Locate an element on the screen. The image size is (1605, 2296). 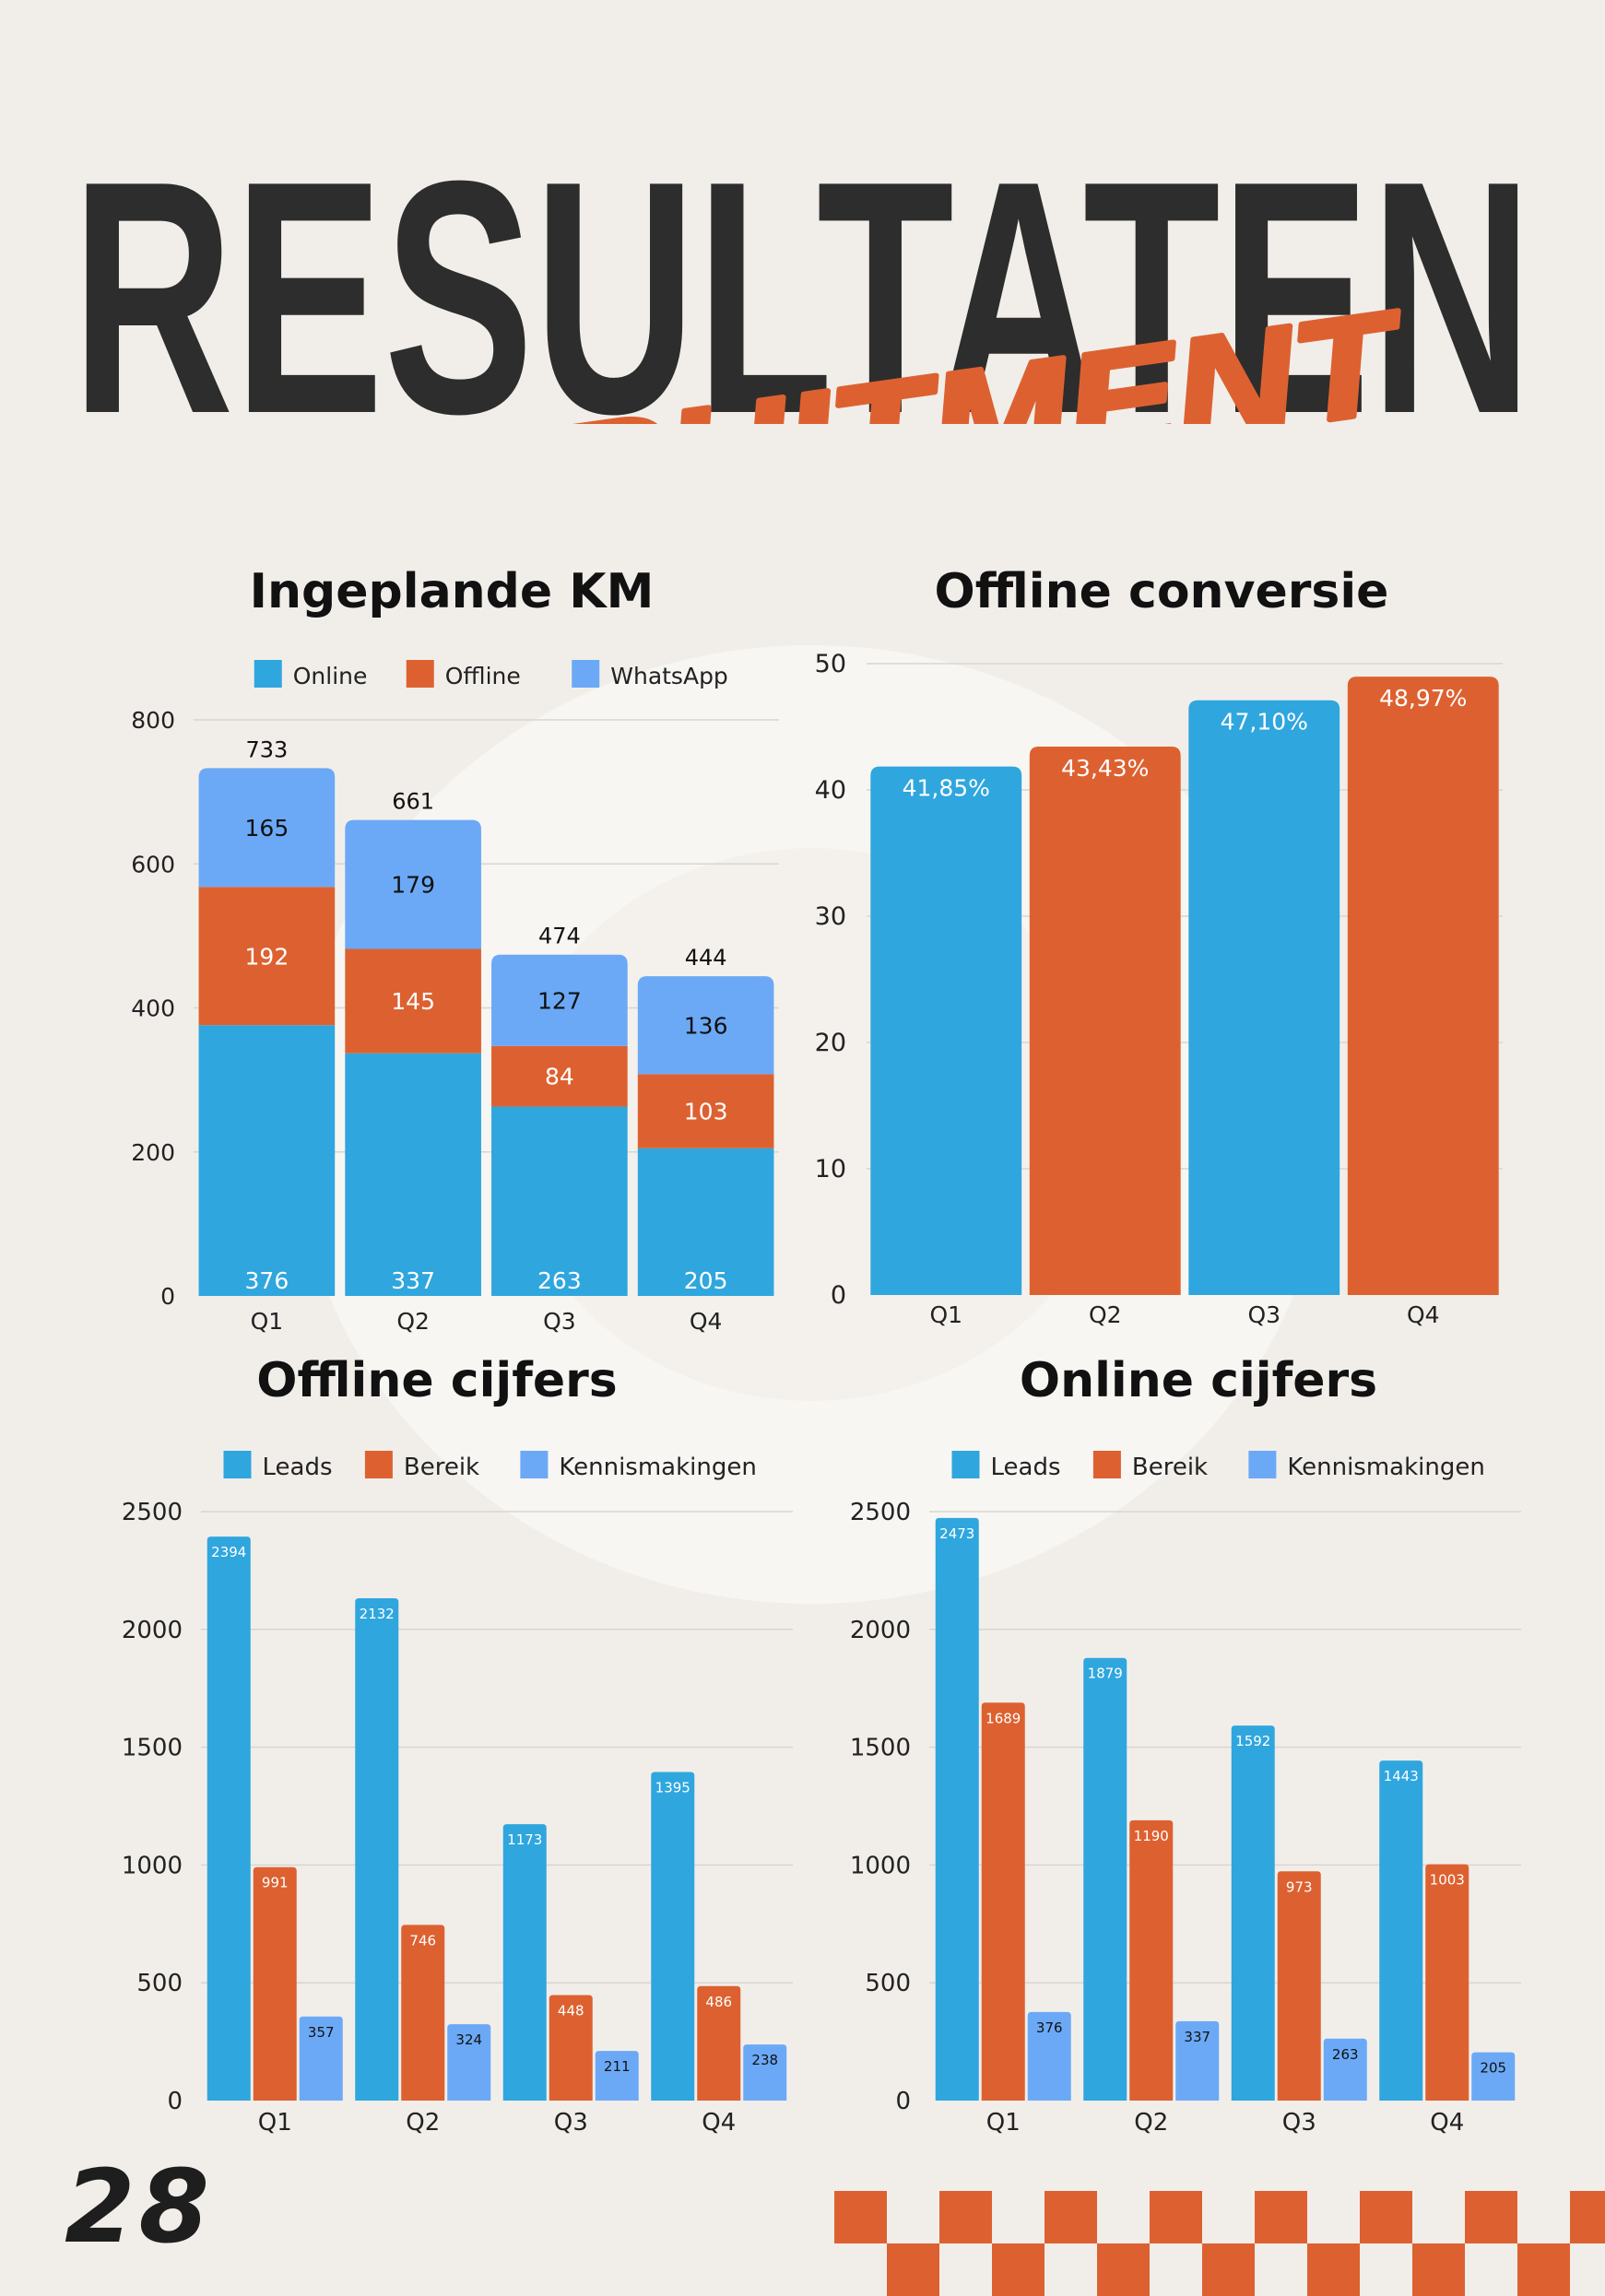
bar-value-label: 145 is located at coordinates (413, 1002).